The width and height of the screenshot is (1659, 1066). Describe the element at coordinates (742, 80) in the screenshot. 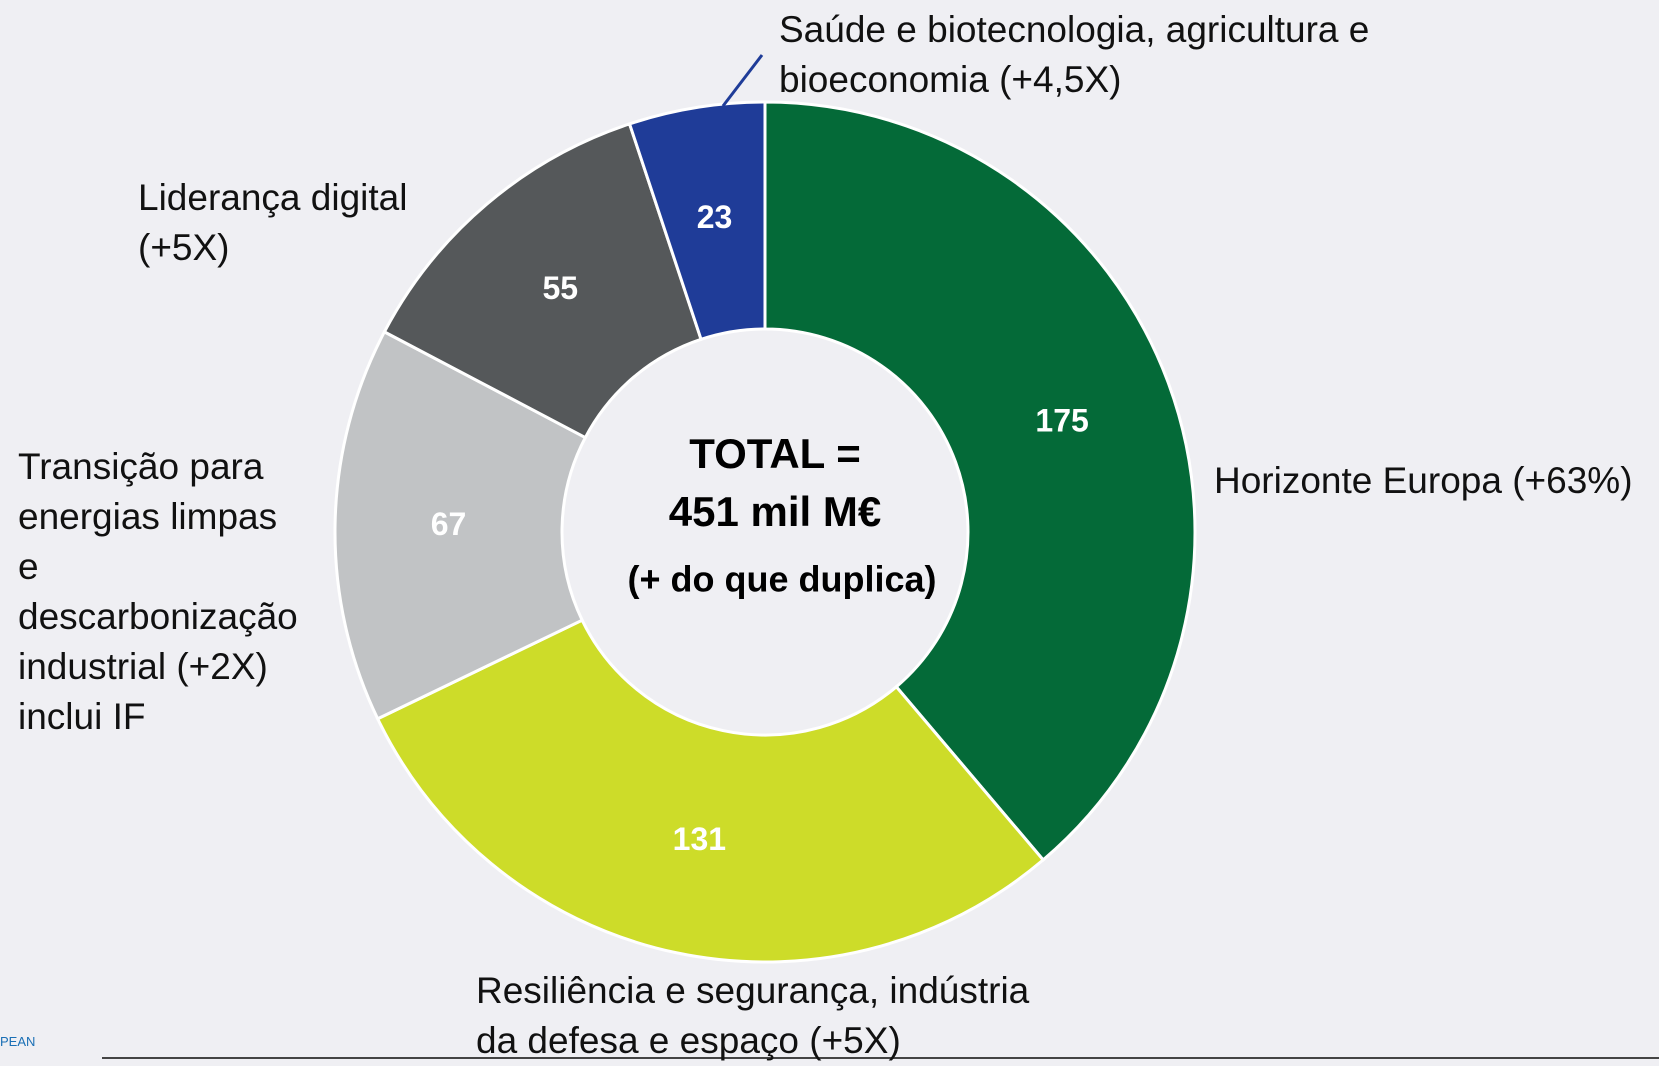

I see `leader-line` at that location.